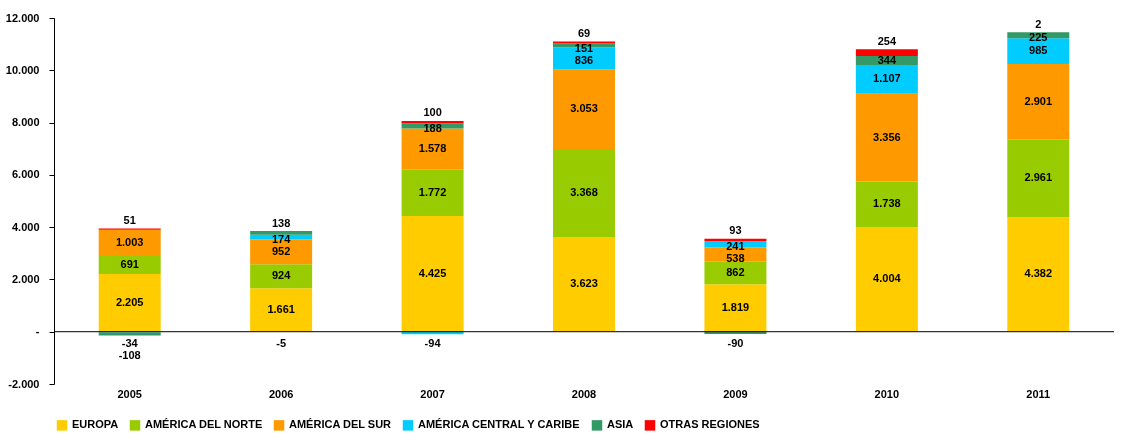  I want to click on data-label: 4.425, so click(432, 272).